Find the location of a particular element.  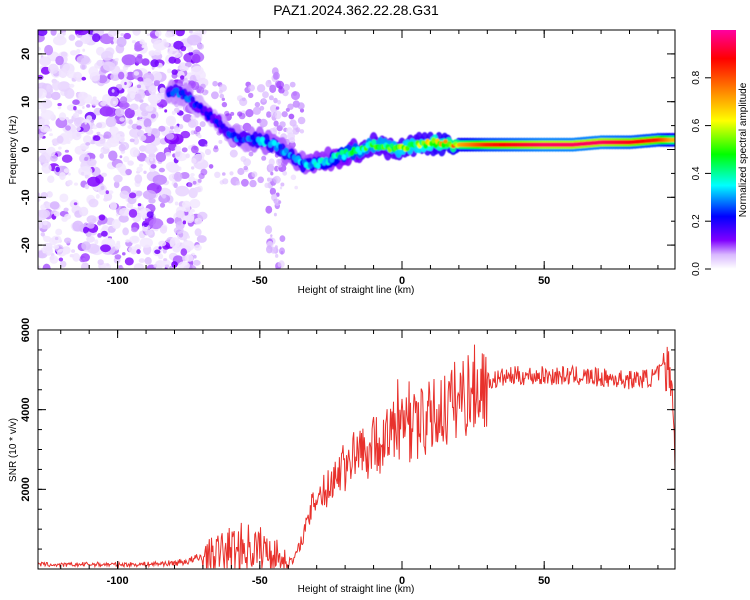

y-tick-label: 6000 is located at coordinates (26, 330).